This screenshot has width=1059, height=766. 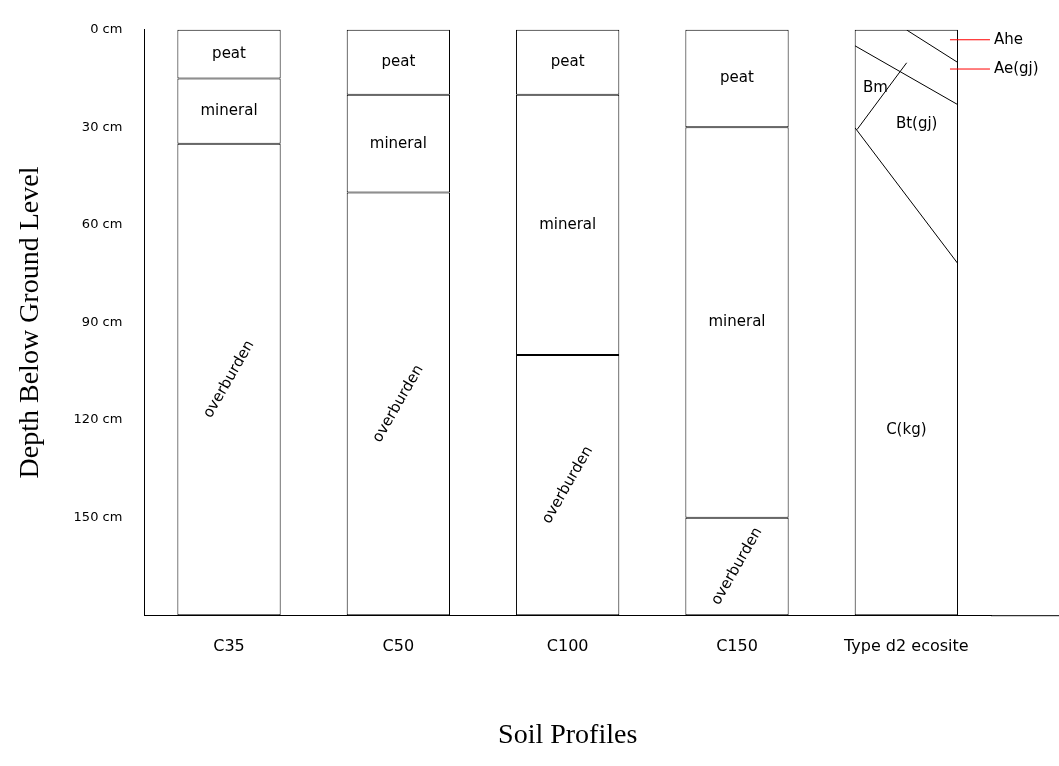 What do you see at coordinates (98, 419) in the screenshot?
I see `y-tick-label: 120 cm` at bounding box center [98, 419].